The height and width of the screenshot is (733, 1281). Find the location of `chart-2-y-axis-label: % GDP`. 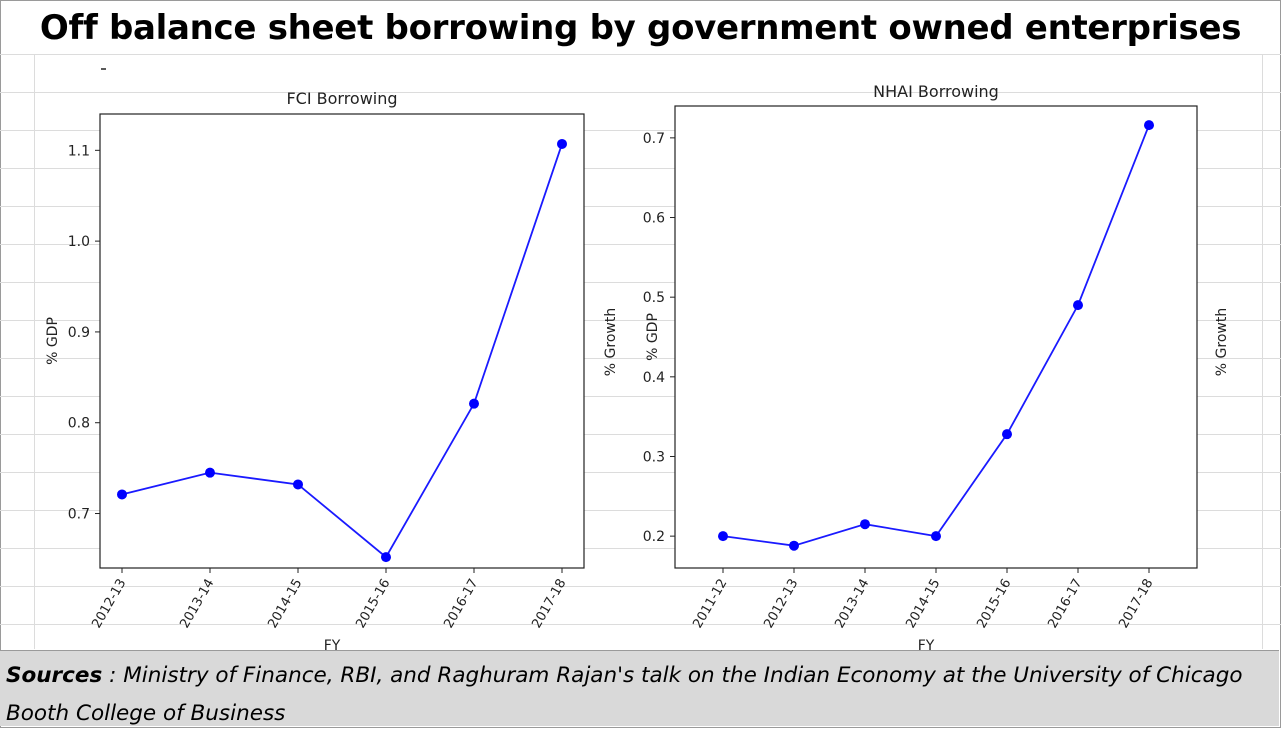

chart-2-y-axis-label: % GDP is located at coordinates (653, 337).